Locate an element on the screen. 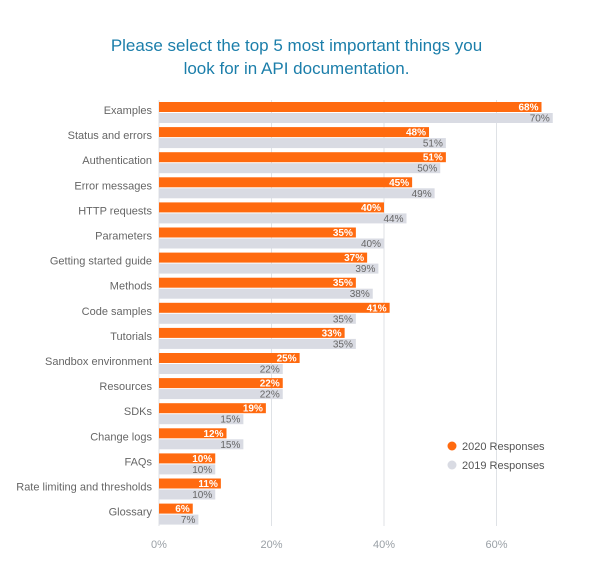 The width and height of the screenshot is (593, 585). data-label-2019: 39% is located at coordinates (365, 269).